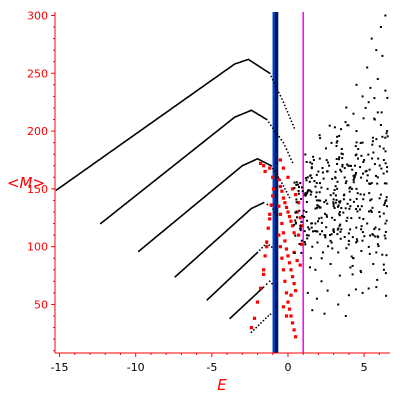  Describe the element at coordinates (364, 367) in the screenshot. I see `x-tick-label: 5` at that location.